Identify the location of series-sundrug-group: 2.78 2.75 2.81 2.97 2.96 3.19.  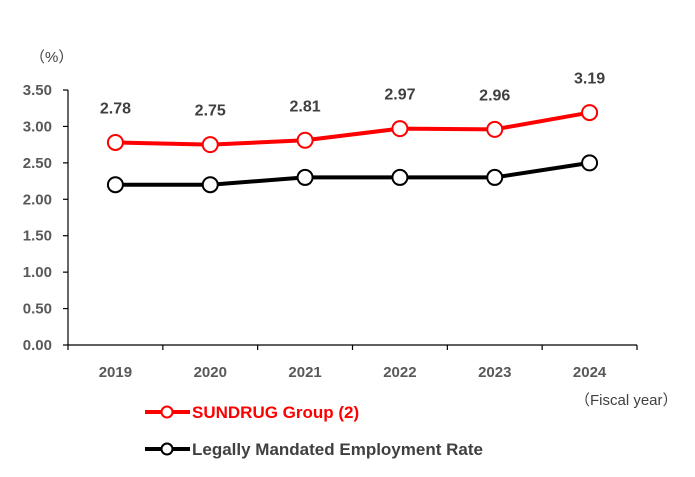
(352, 112).